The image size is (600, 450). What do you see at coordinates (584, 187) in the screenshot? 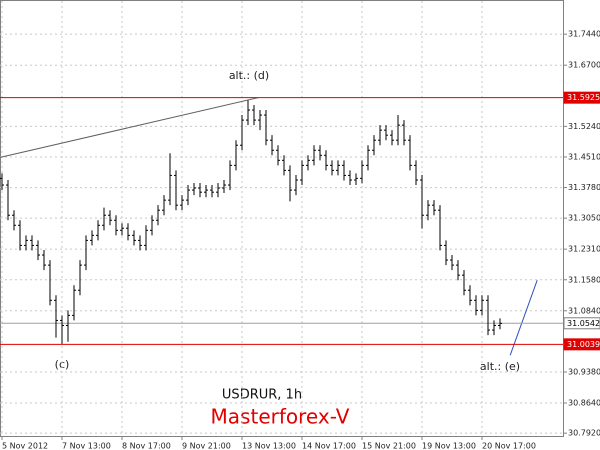
I see `y-tick-label: 31.3780` at bounding box center [584, 187].